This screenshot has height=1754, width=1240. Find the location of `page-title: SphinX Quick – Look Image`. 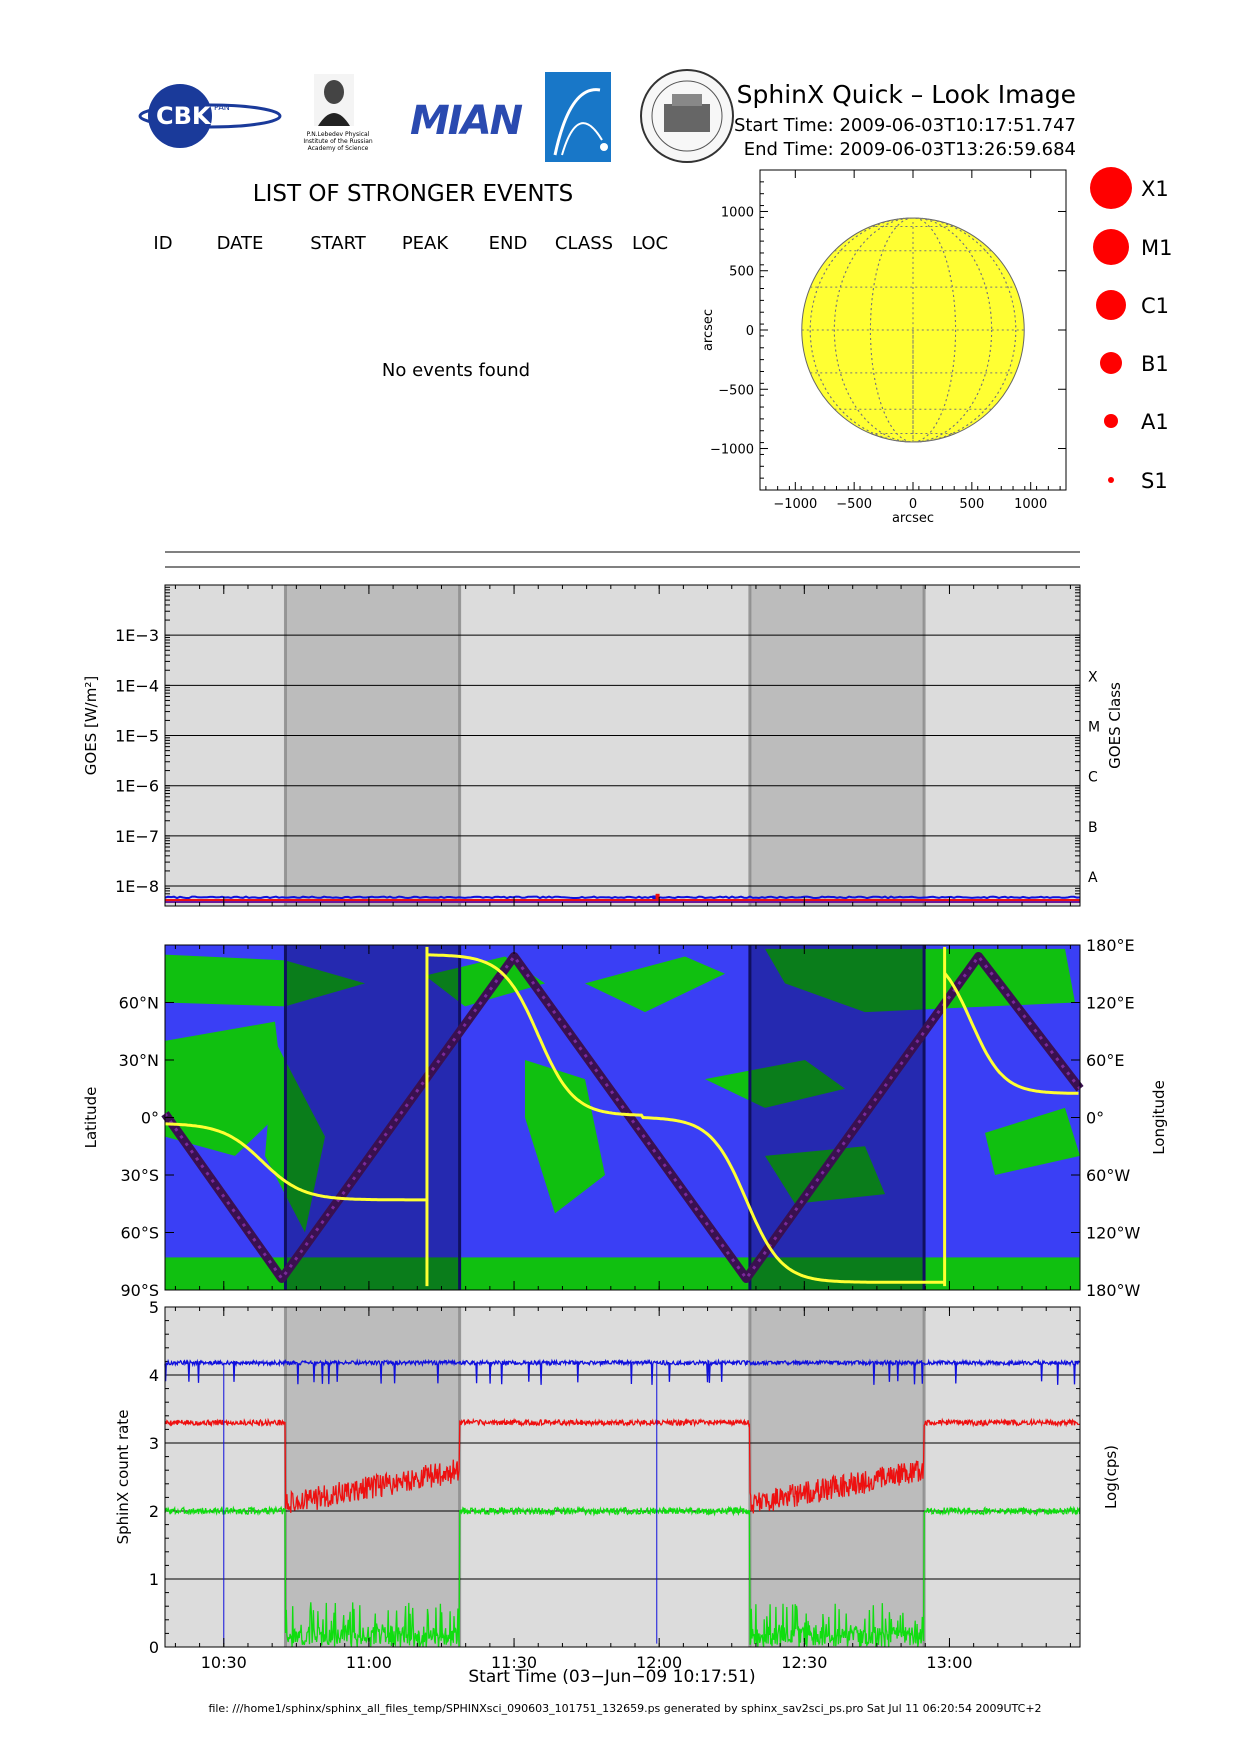

page-title: SphinX Quick – Look Image is located at coordinates (906, 94).